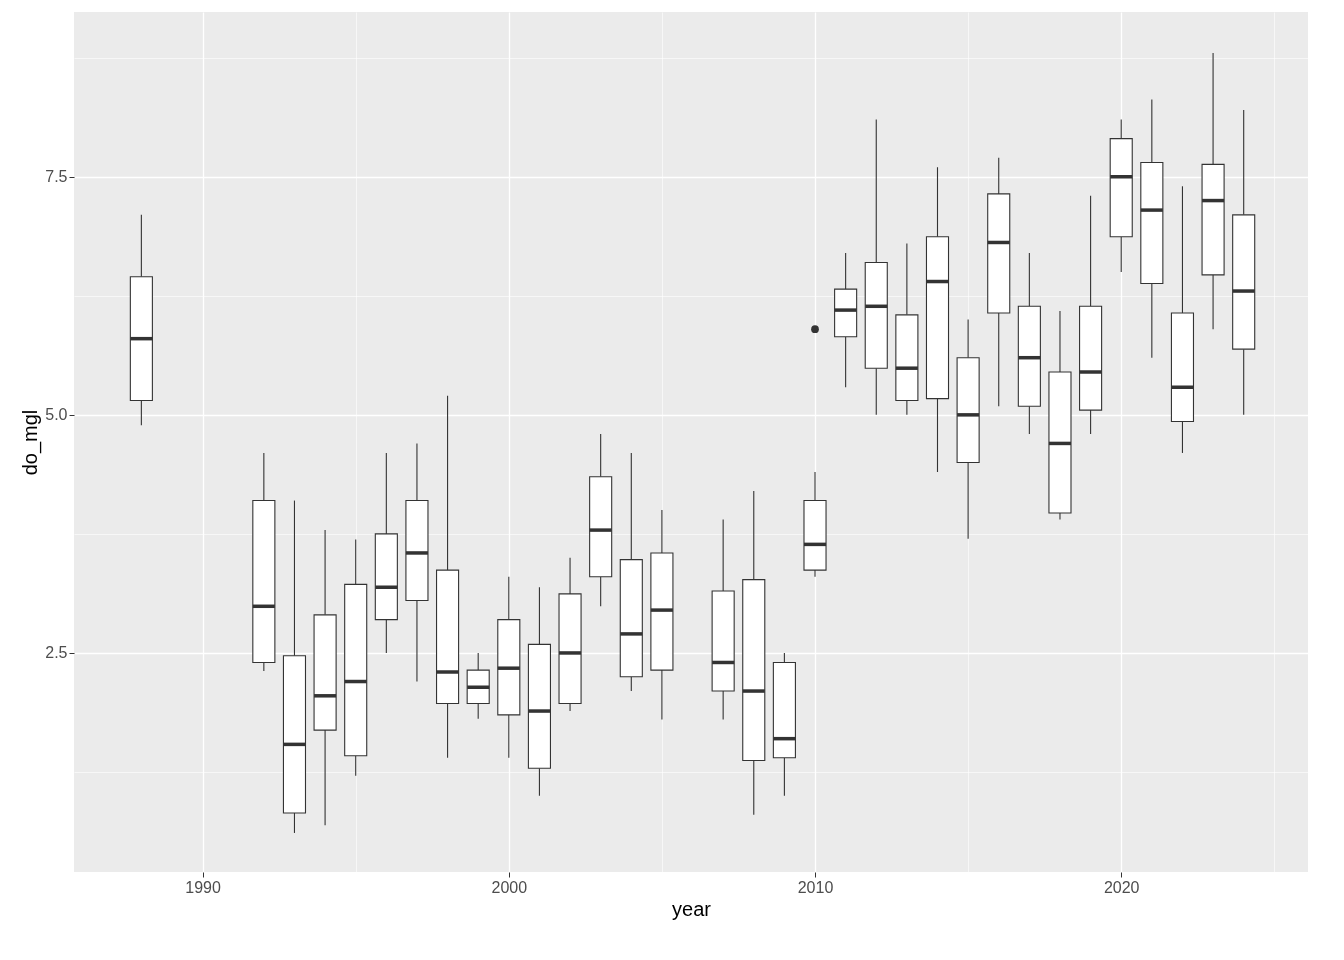  Describe the element at coordinates (815, 887) in the screenshot. I see `x-tick-label: 2010` at that location.